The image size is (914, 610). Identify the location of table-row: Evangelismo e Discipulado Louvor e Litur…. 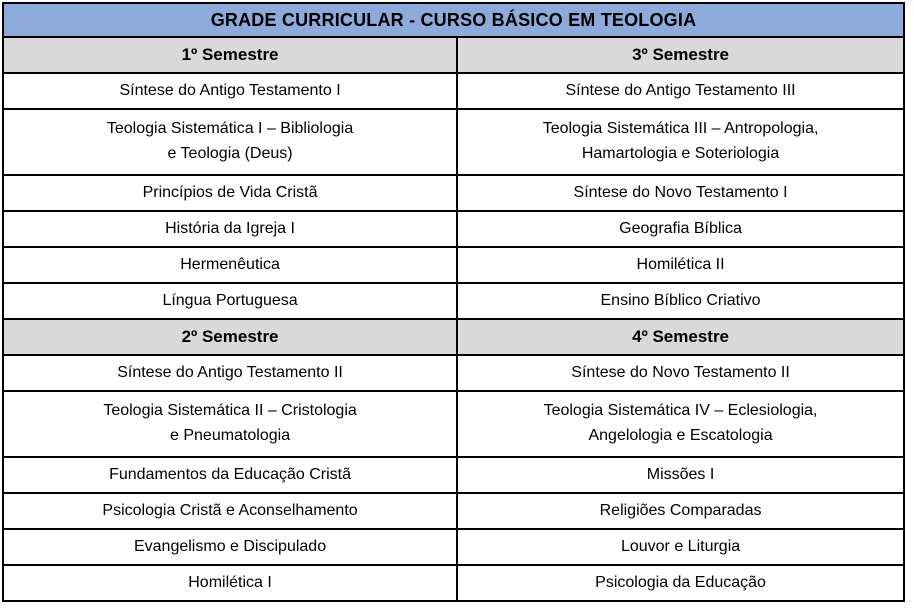
(453, 547).